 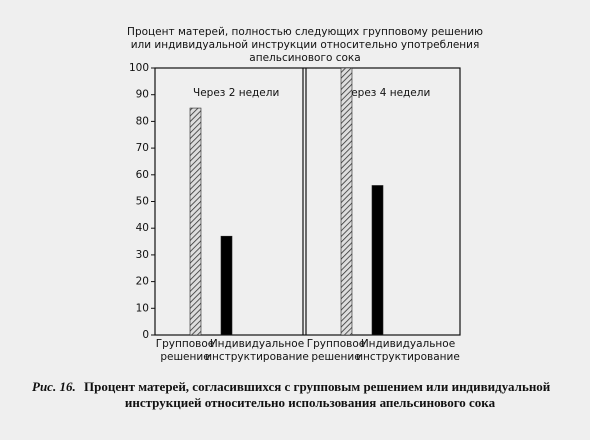 I want to click on y-tick-label: 70, so click(x=142, y=148).